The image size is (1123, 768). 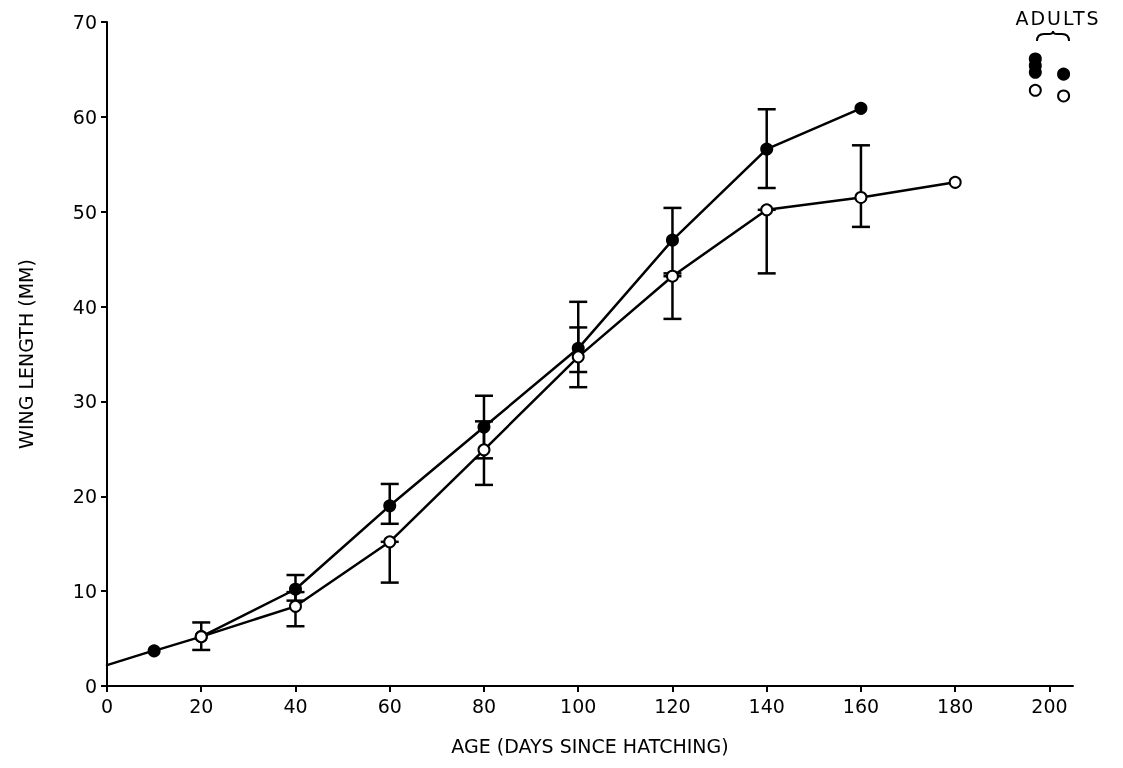 What do you see at coordinates (84, 496) in the screenshot?
I see `y-tick-label: 20` at bounding box center [84, 496].